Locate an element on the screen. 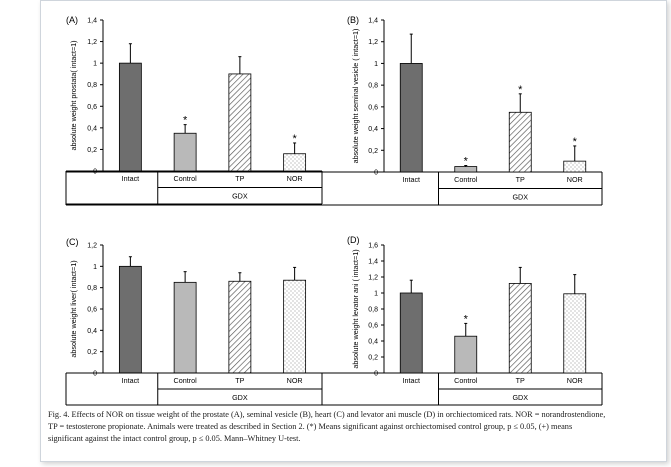  significance-mark-1-2: * is located at coordinates (520, 90).